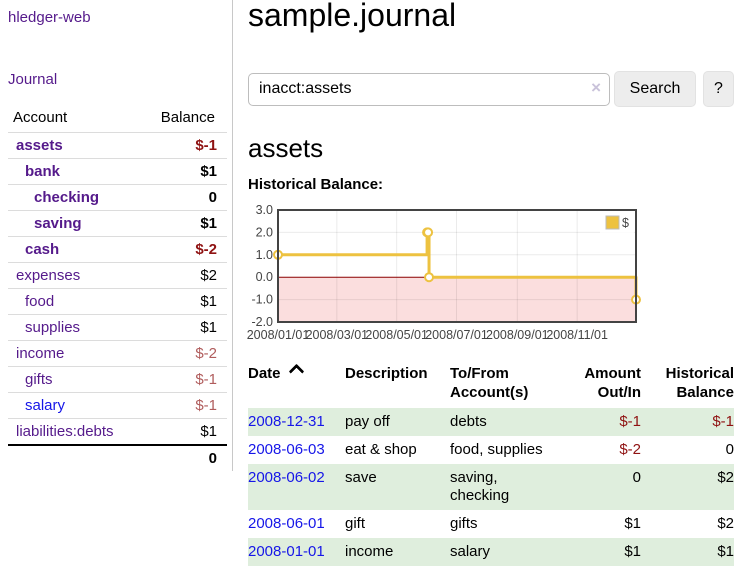 The image size is (742, 582). What do you see at coordinates (191, 197) in the screenshot?
I see `account-balance: 0` at bounding box center [191, 197].